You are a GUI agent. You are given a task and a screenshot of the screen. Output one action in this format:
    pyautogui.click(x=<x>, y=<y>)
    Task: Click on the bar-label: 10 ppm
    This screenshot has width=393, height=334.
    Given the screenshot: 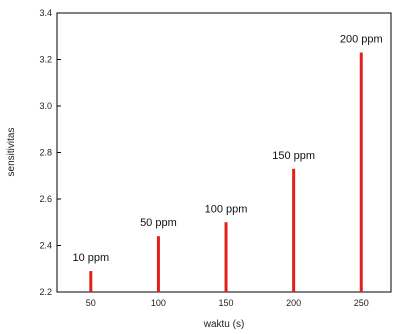 What is the action you would take?
    pyautogui.click(x=90, y=258)
    